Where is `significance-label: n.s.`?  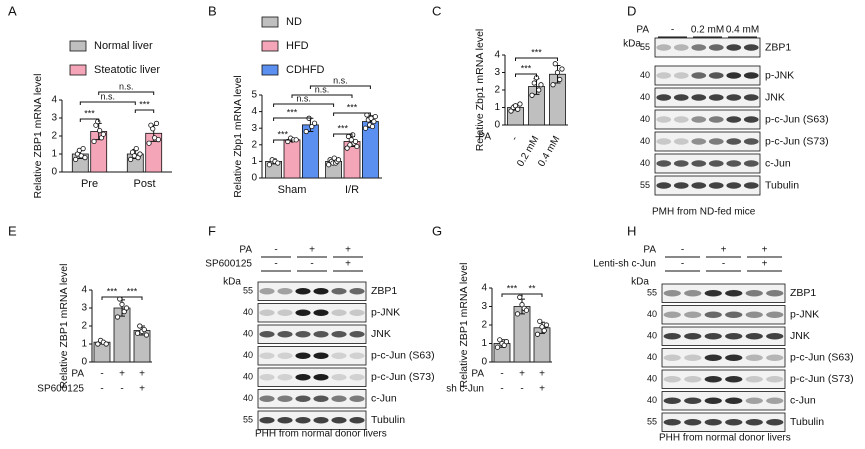
significance-label: n.s. is located at coordinates (340, 80).